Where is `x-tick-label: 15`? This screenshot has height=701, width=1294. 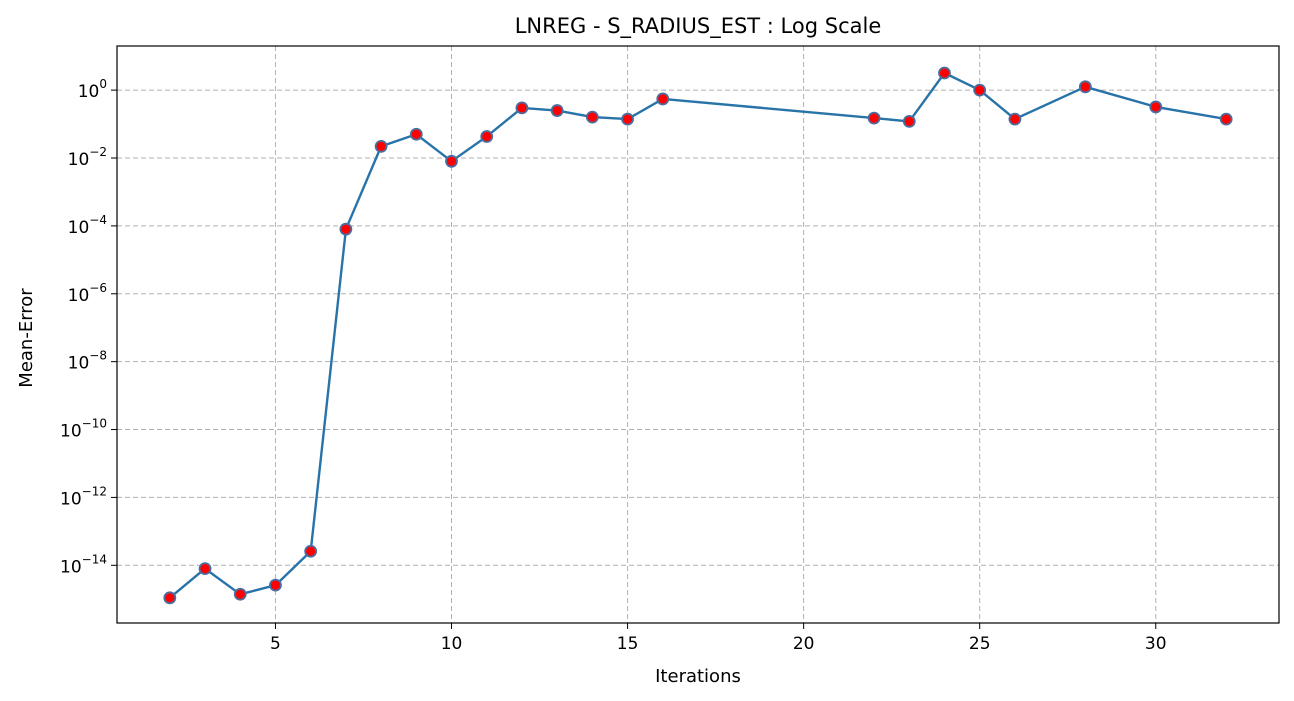 x-tick-label: 15 is located at coordinates (628, 644).